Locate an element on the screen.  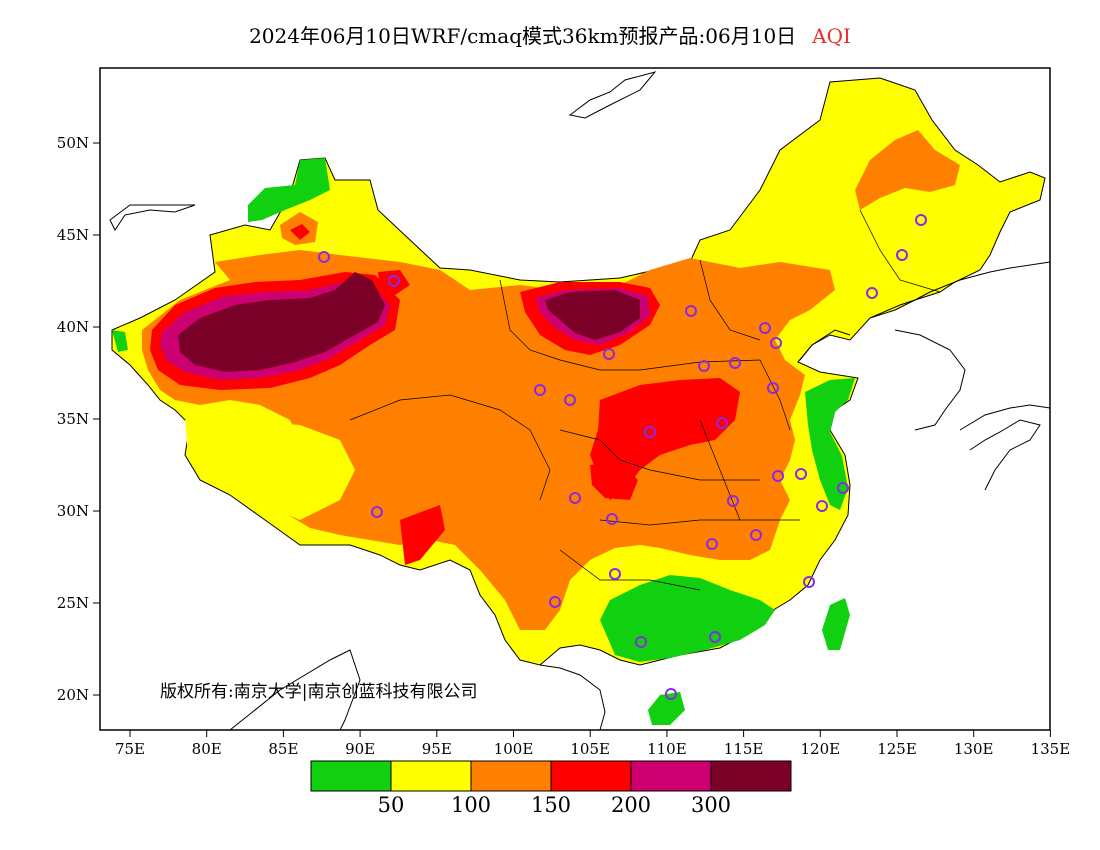
y-tick-label: 20N is located at coordinates (73, 695).